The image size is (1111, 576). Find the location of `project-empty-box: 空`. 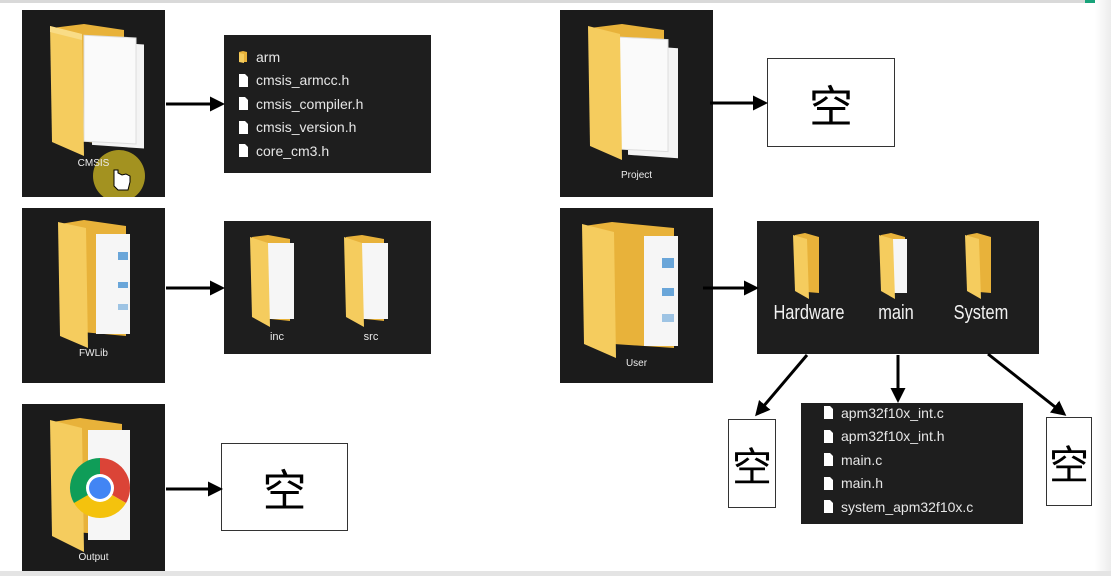

project-empty-box: 空 is located at coordinates (831, 102).